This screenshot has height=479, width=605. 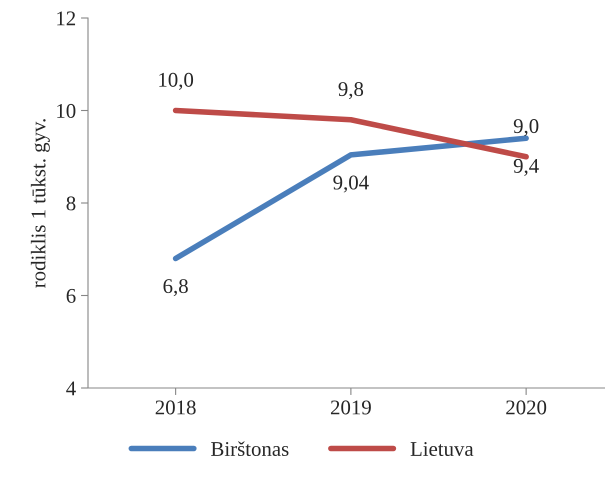 I want to click on y-tick-label: 6, so click(x=71, y=295).